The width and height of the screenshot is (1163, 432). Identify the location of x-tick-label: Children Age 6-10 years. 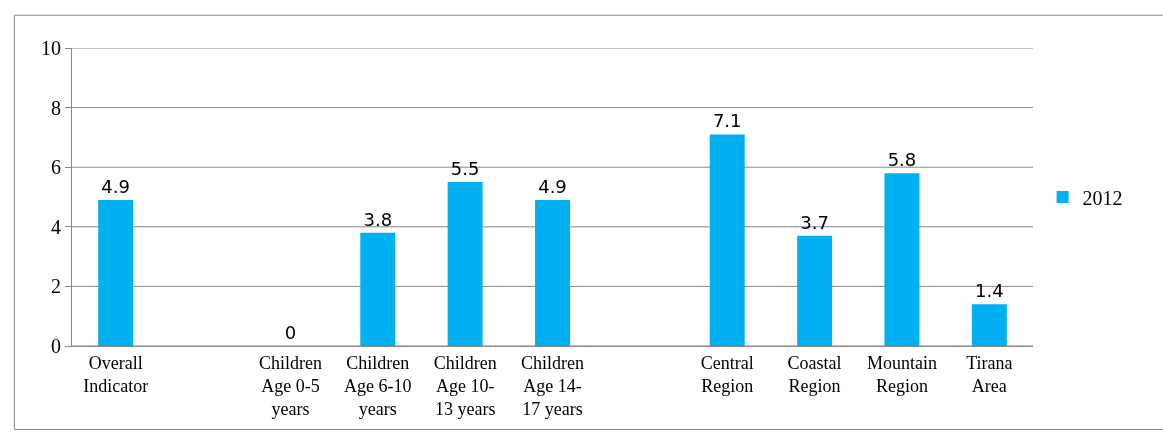
(378, 386).